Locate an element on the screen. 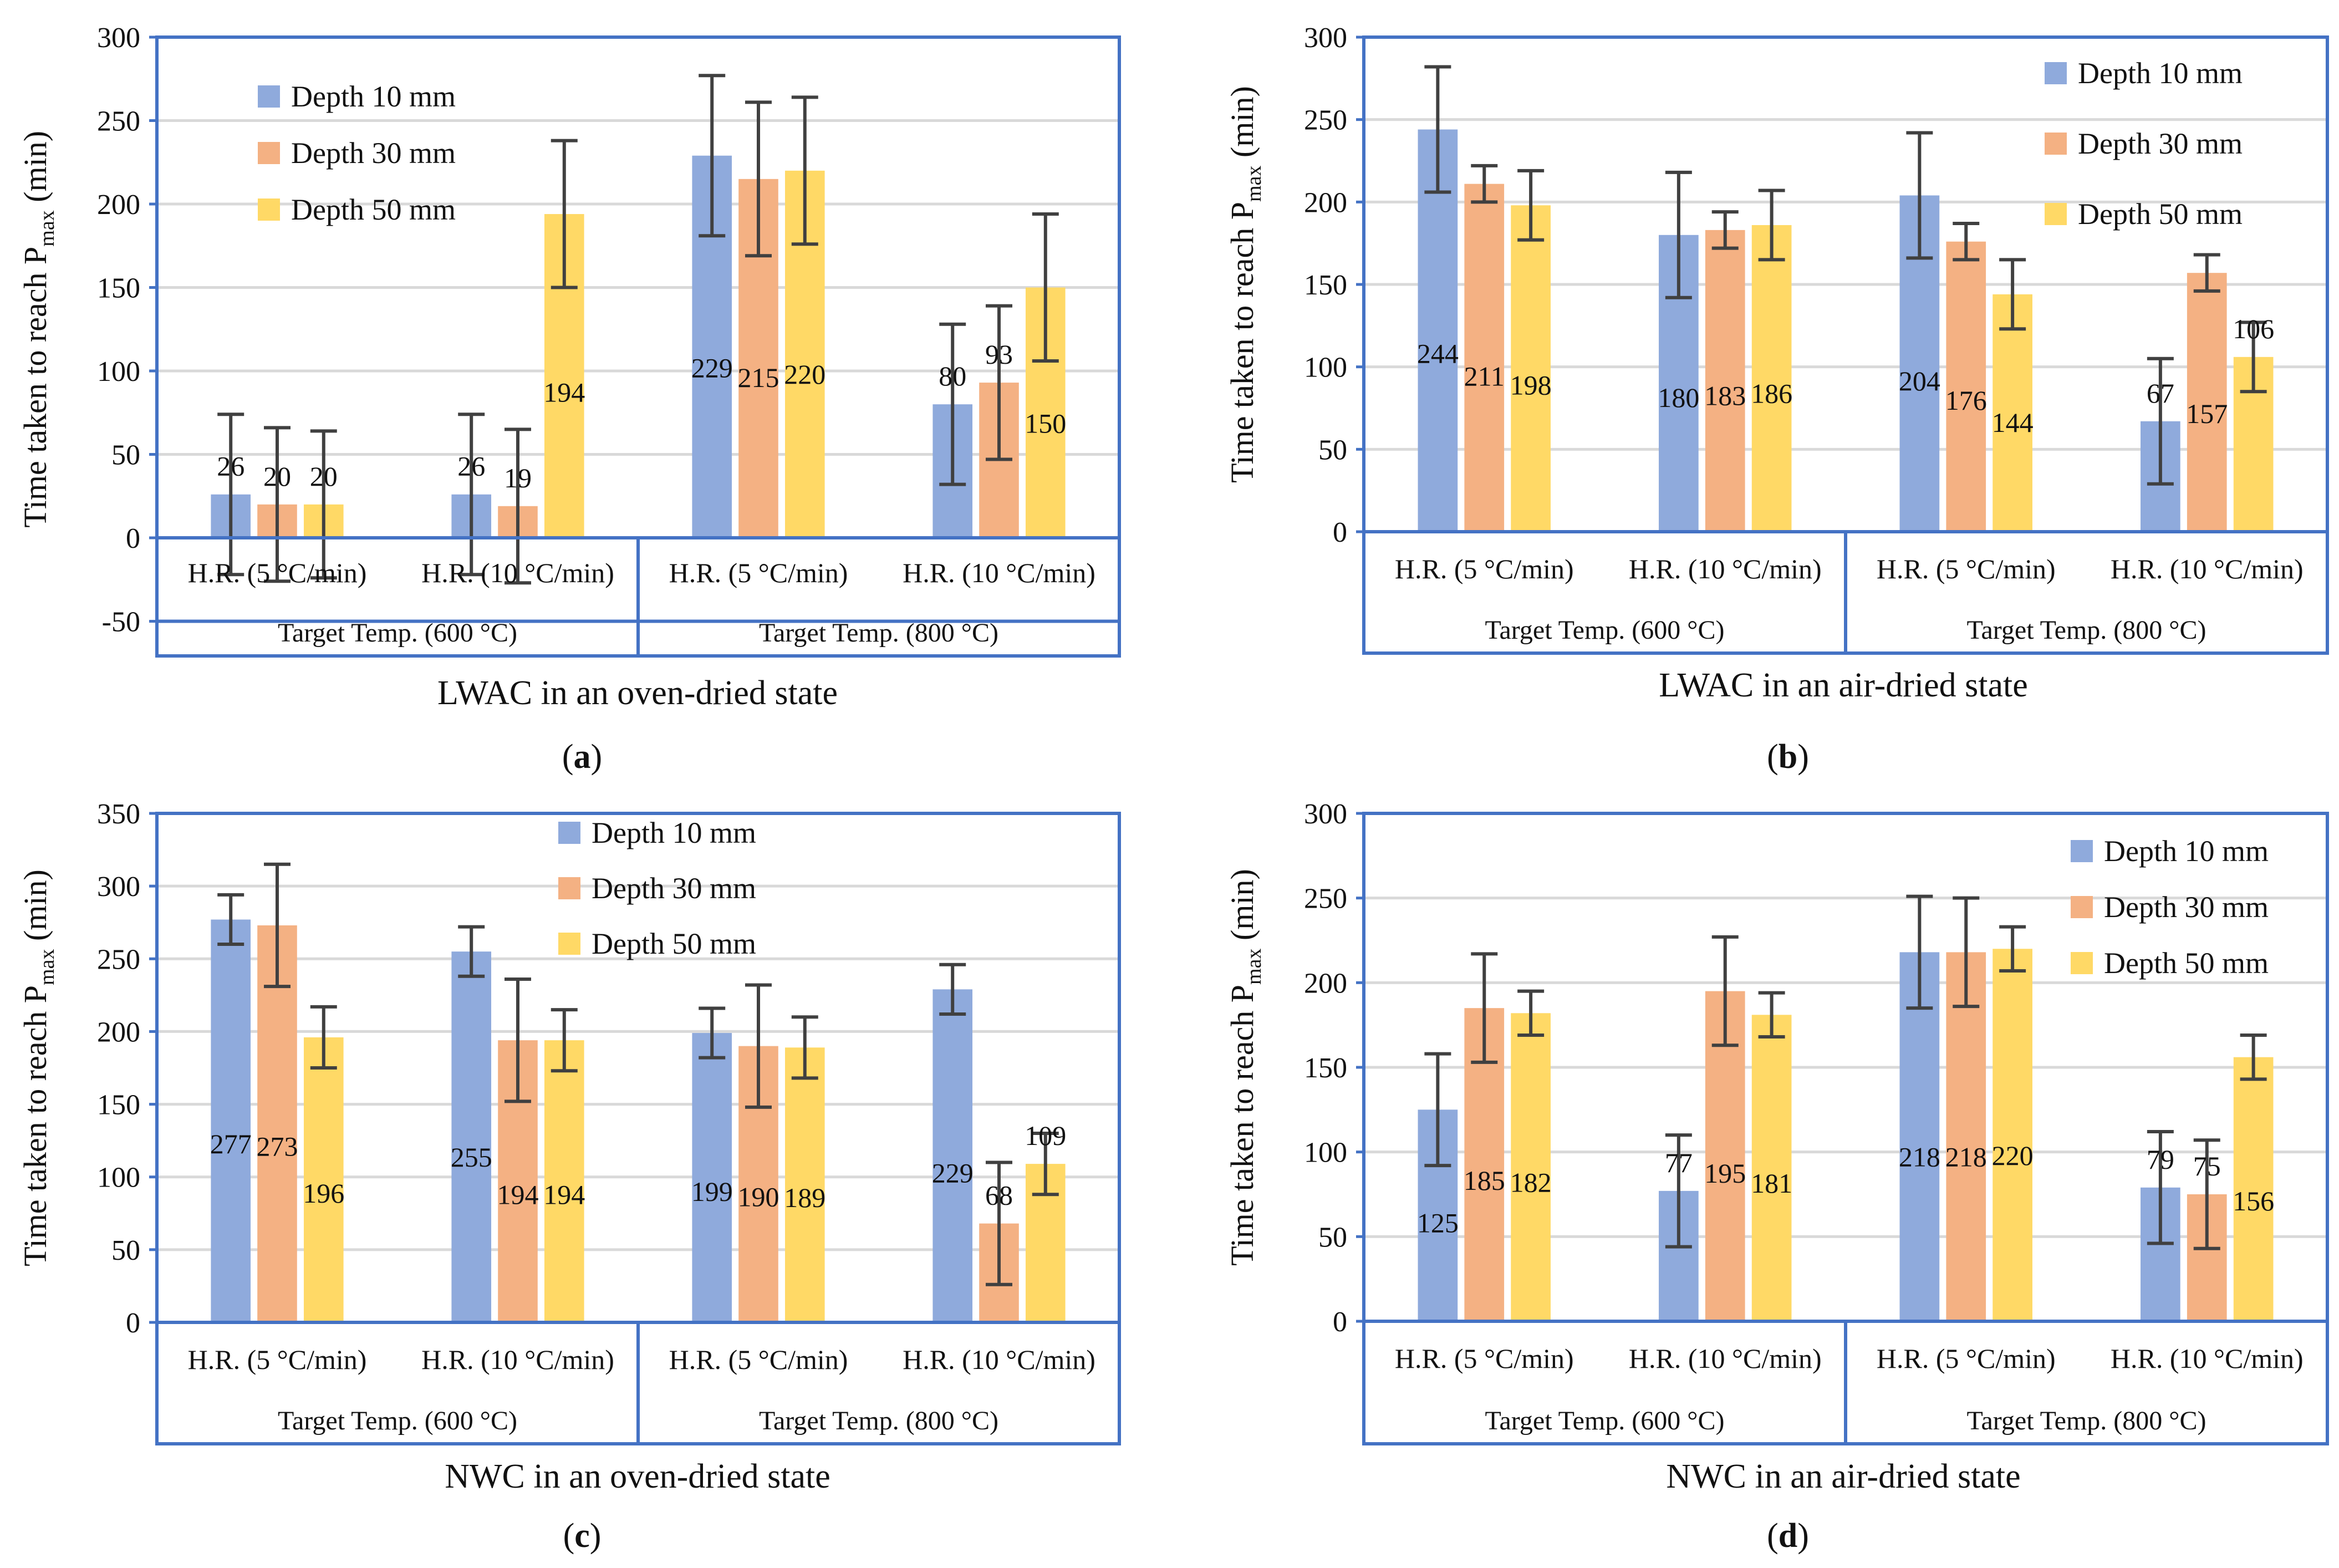 The image size is (2339, 1568). data-label: 75 is located at coordinates (2207, 1166).